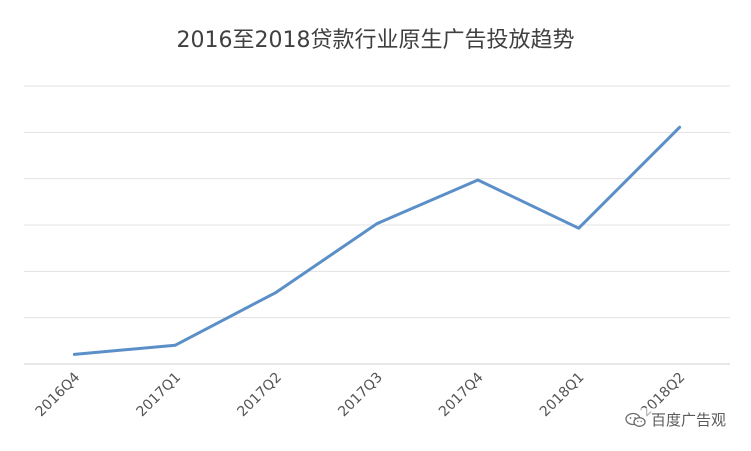 The image size is (751, 451). I want to click on x-tick-label: 2016Q4, so click(58, 394).